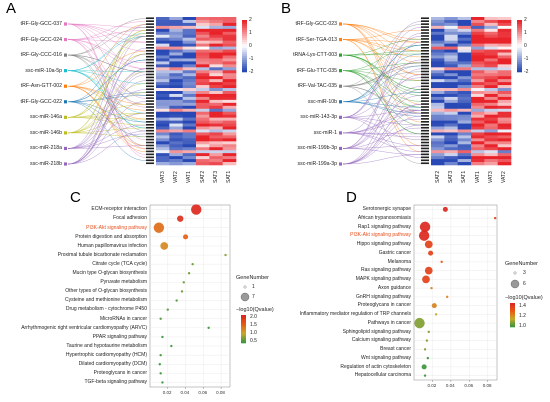 This screenshot has width=550, height=402. Describe the element at coordinates (11, 8) in the screenshot. I see `panel-a-label: A` at that location.